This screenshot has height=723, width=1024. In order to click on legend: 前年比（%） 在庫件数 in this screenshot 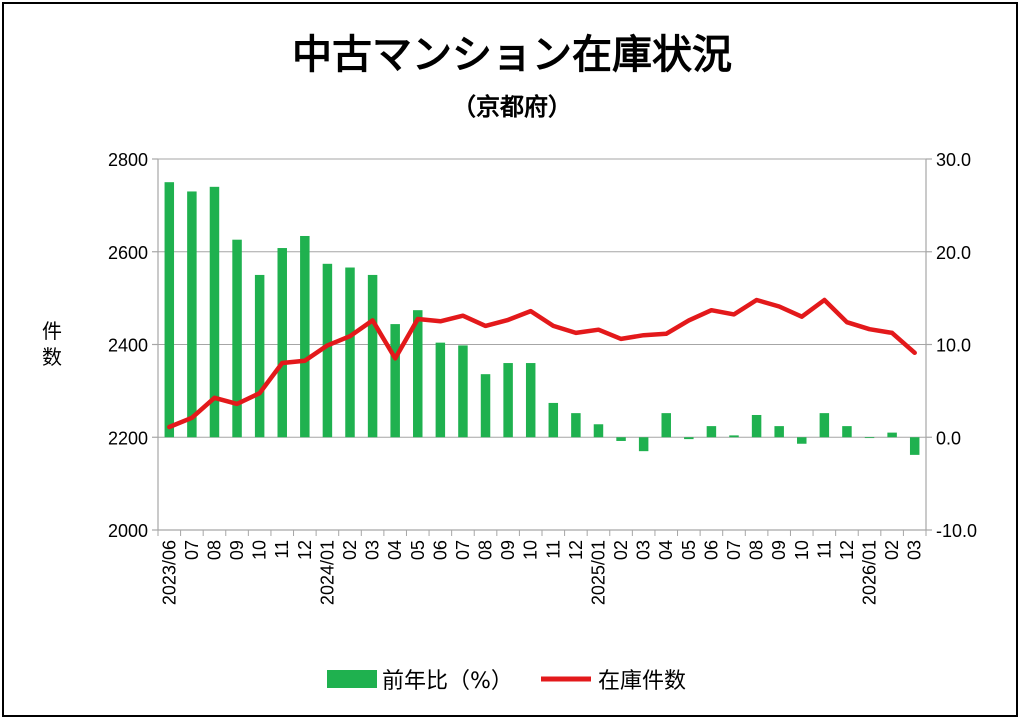, I will do `click(506, 681)`.